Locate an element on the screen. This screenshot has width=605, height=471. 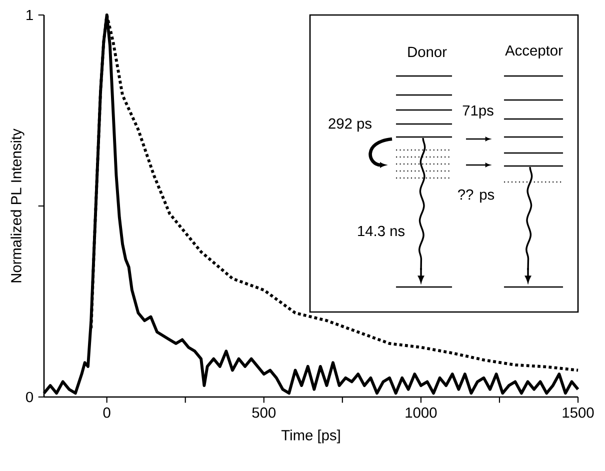
x-tick-label: 1500 is located at coordinates (578, 412).